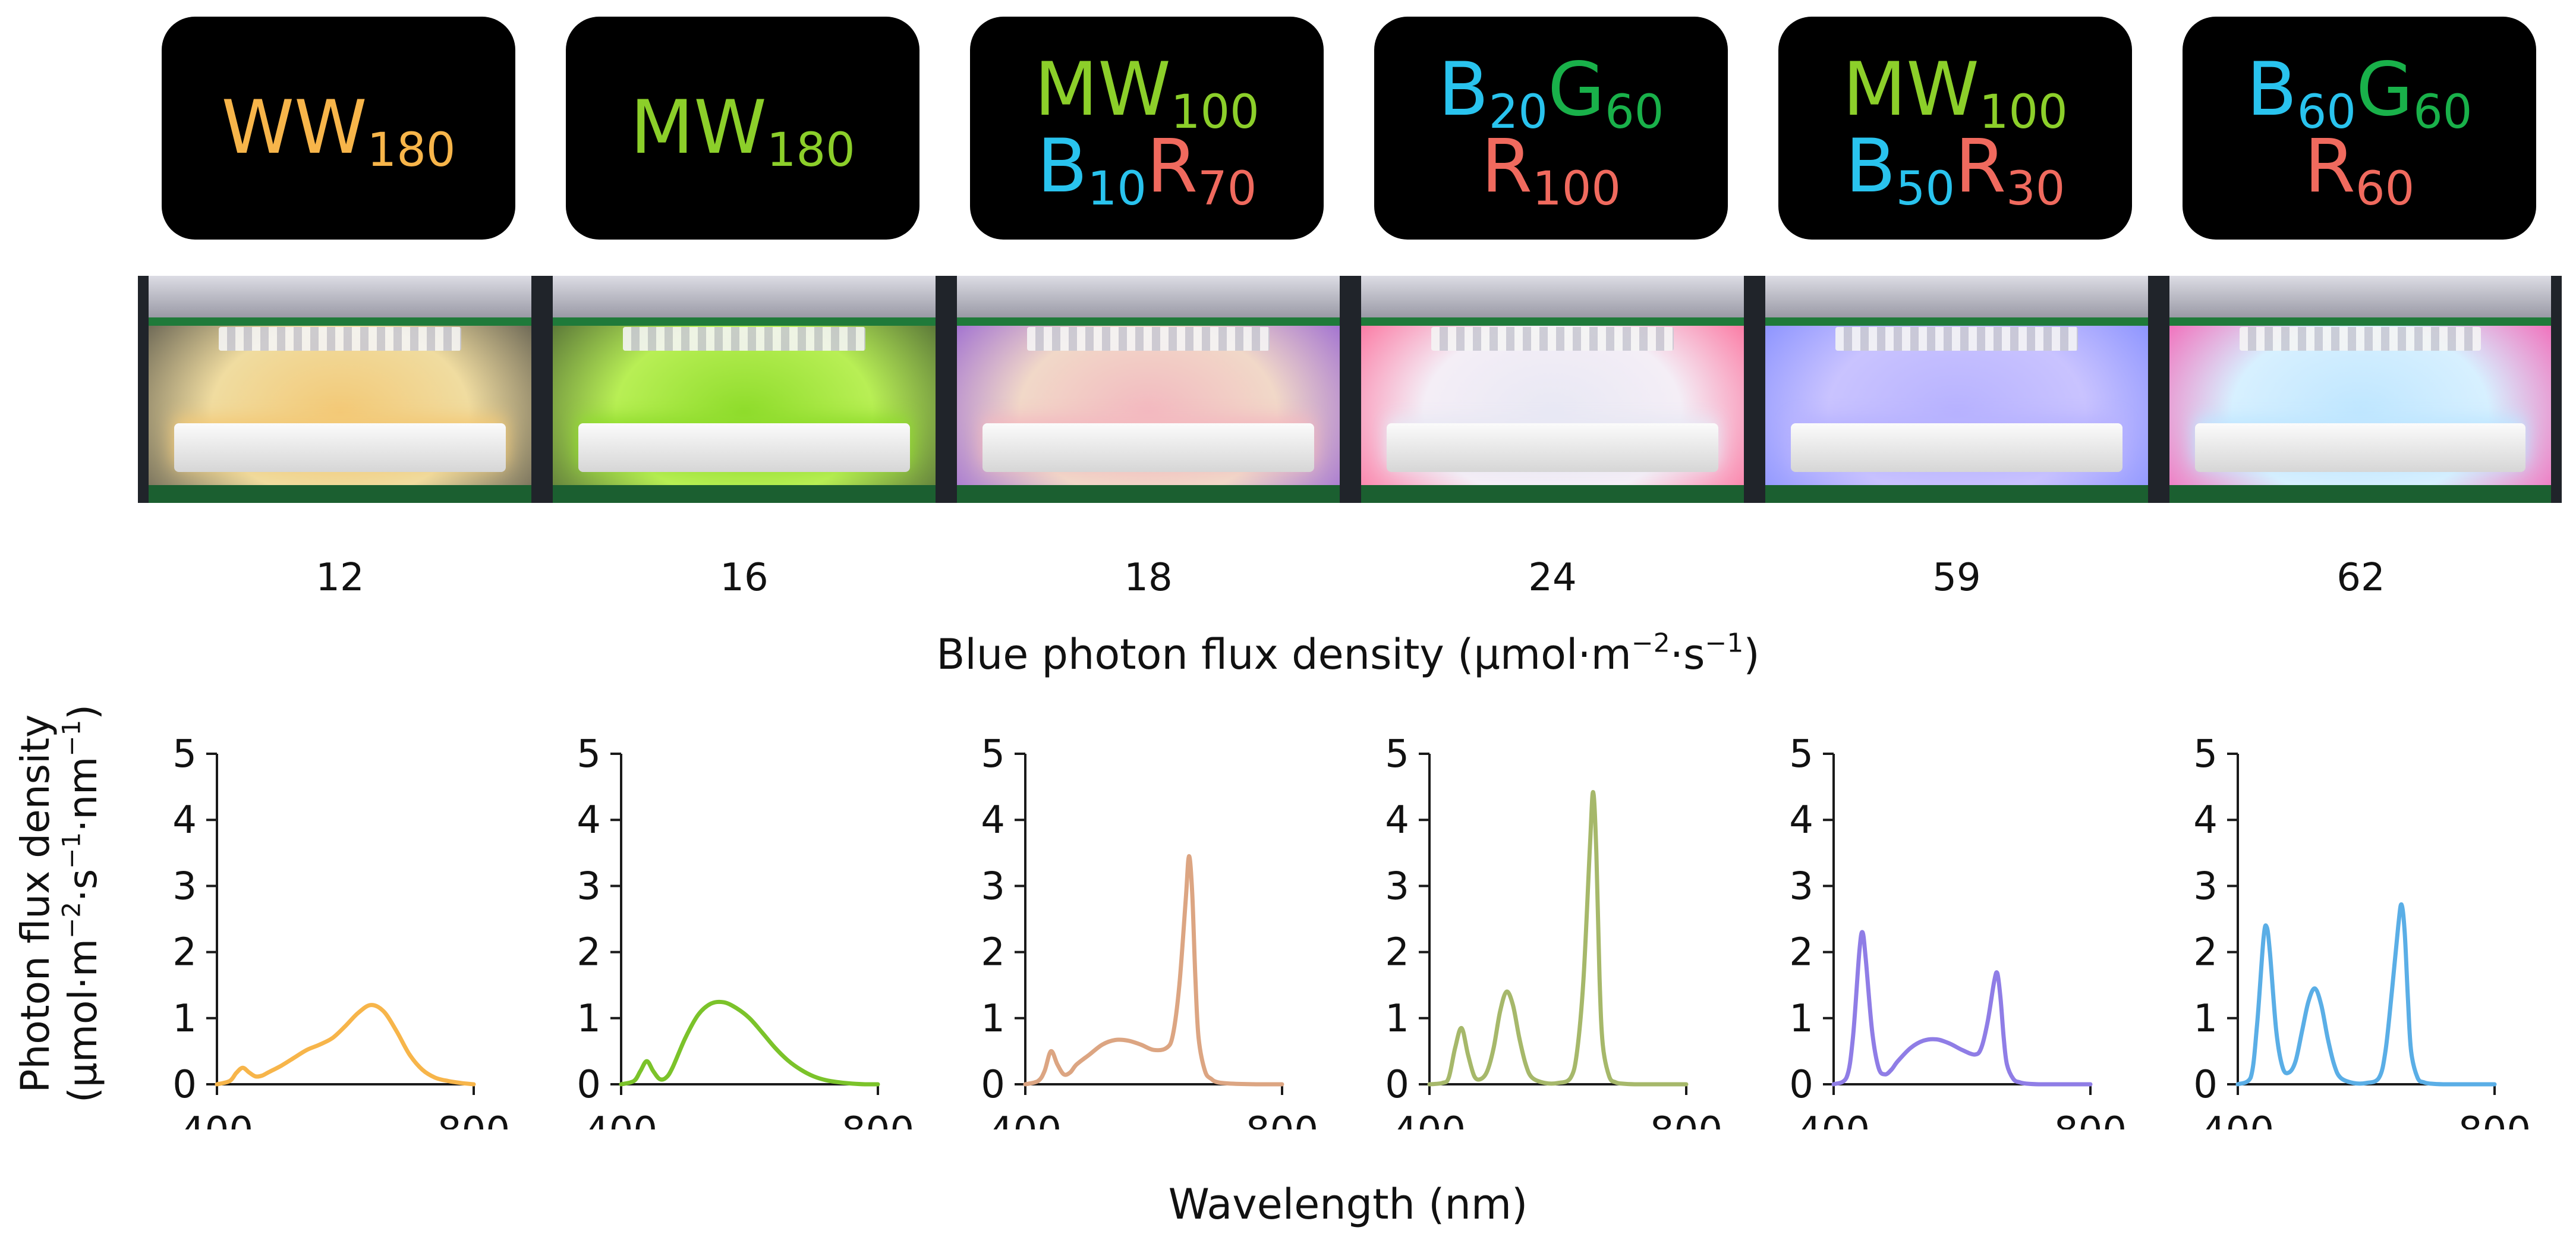 This screenshot has width=2576, height=1243. I want to click on treatment-light-level: 10, so click(1117, 189).